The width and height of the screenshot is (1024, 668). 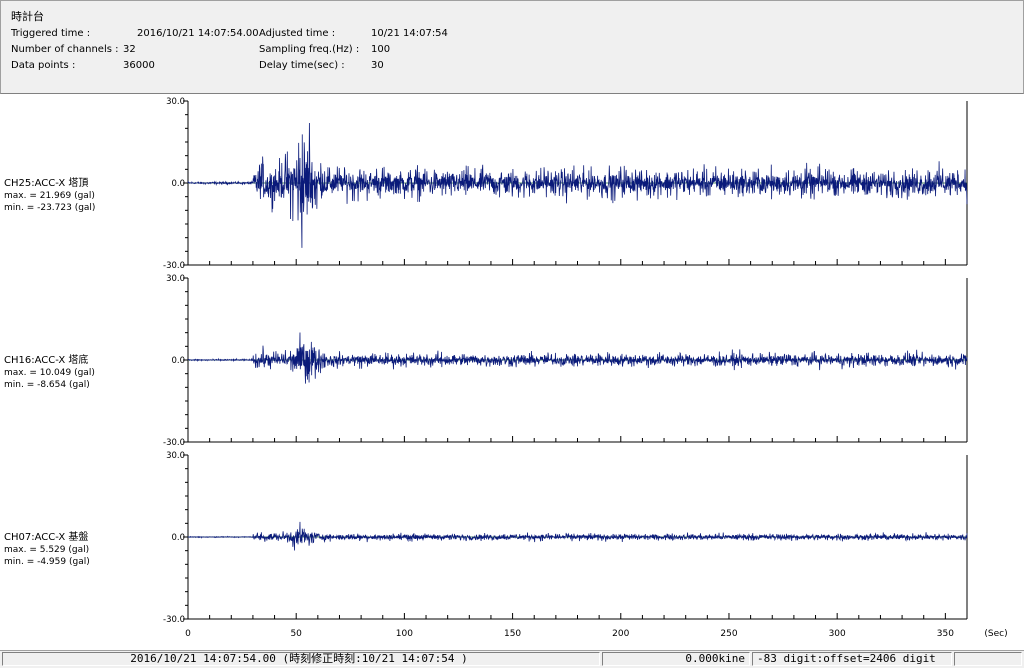 I want to click on channel-name-label: CH16:ACC-X 塔底, so click(x=46, y=359).